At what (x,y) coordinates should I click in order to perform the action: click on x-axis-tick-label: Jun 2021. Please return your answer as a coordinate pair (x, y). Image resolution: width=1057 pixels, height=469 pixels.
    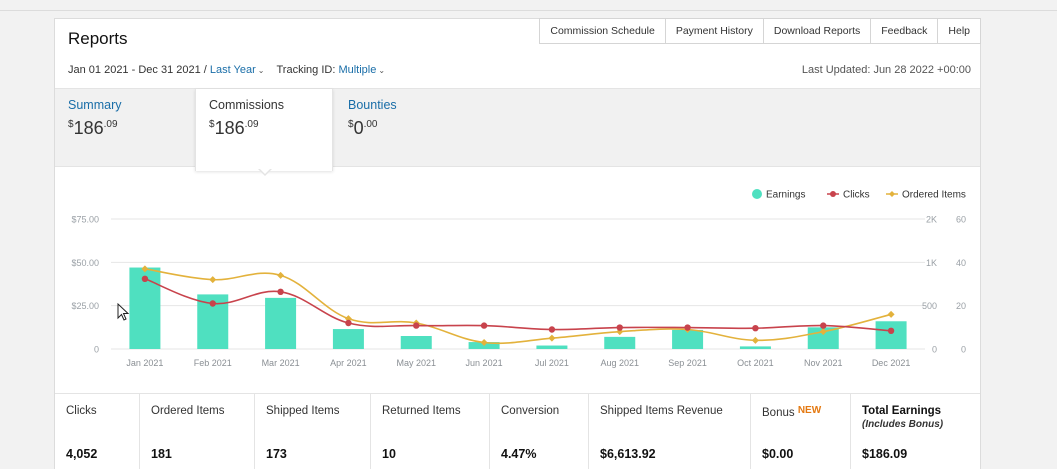
    Looking at the image, I should click on (484, 363).